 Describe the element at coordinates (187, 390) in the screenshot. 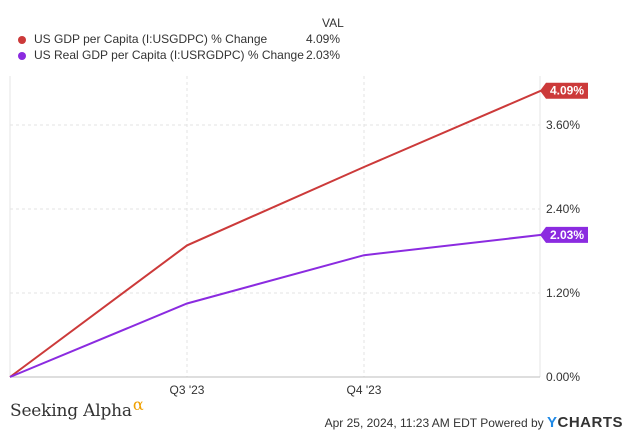

I see `x-tick-label: Q3 '23` at that location.